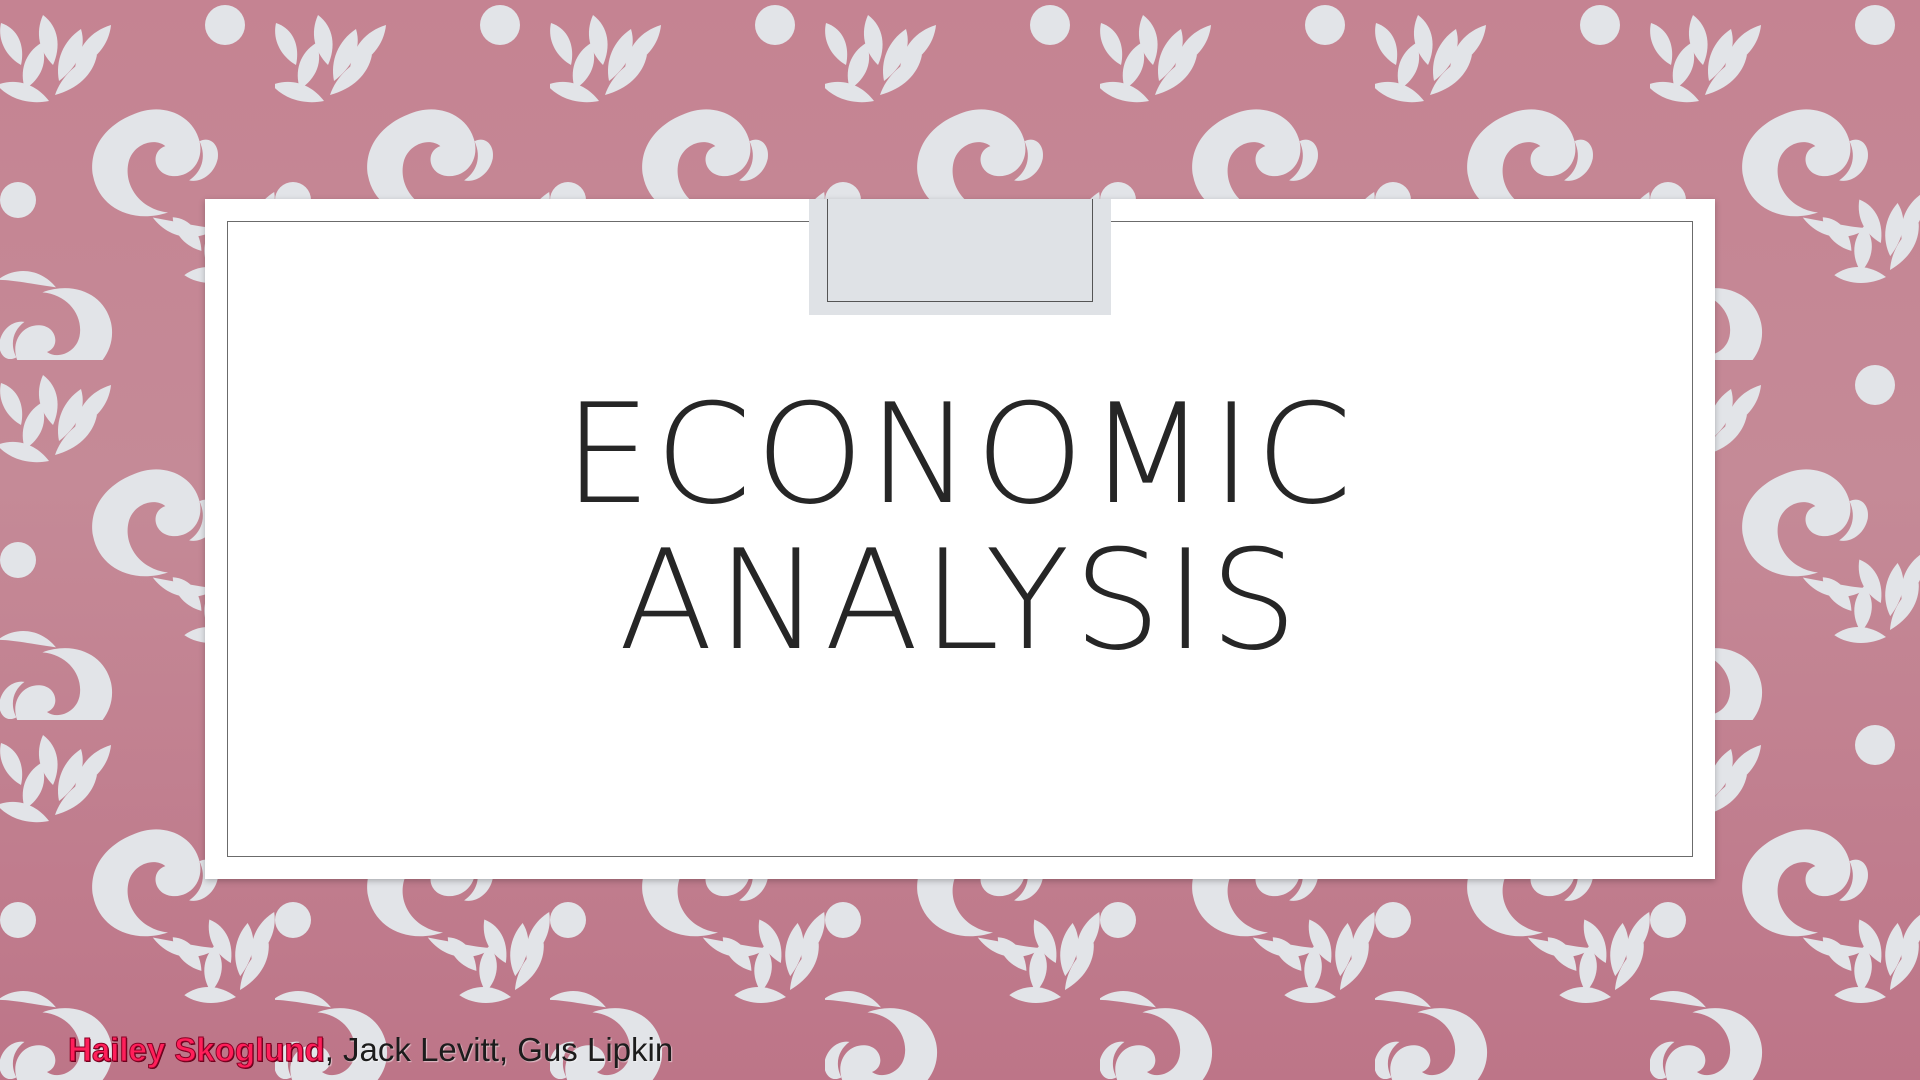  What do you see at coordinates (499, 1049) in the screenshot?
I see `author-other-names: , Jack Levitt, Gus Lipkin` at bounding box center [499, 1049].